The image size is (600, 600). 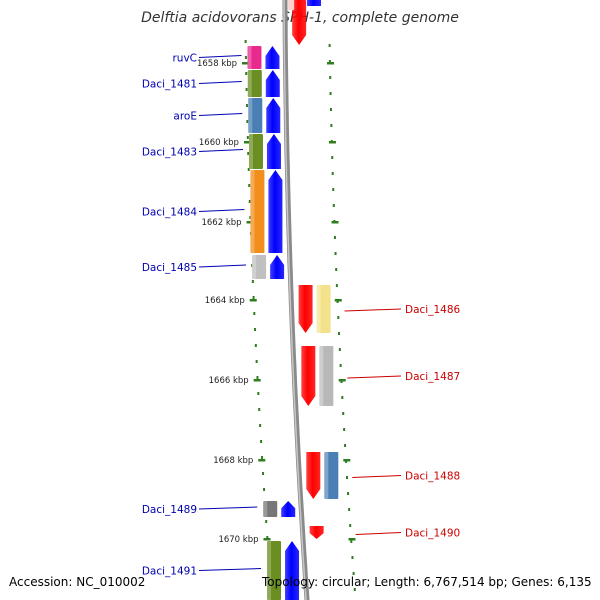 What do you see at coordinates (229, 381) in the screenshot?
I see `tick-label: 1666 kbp` at bounding box center [229, 381].